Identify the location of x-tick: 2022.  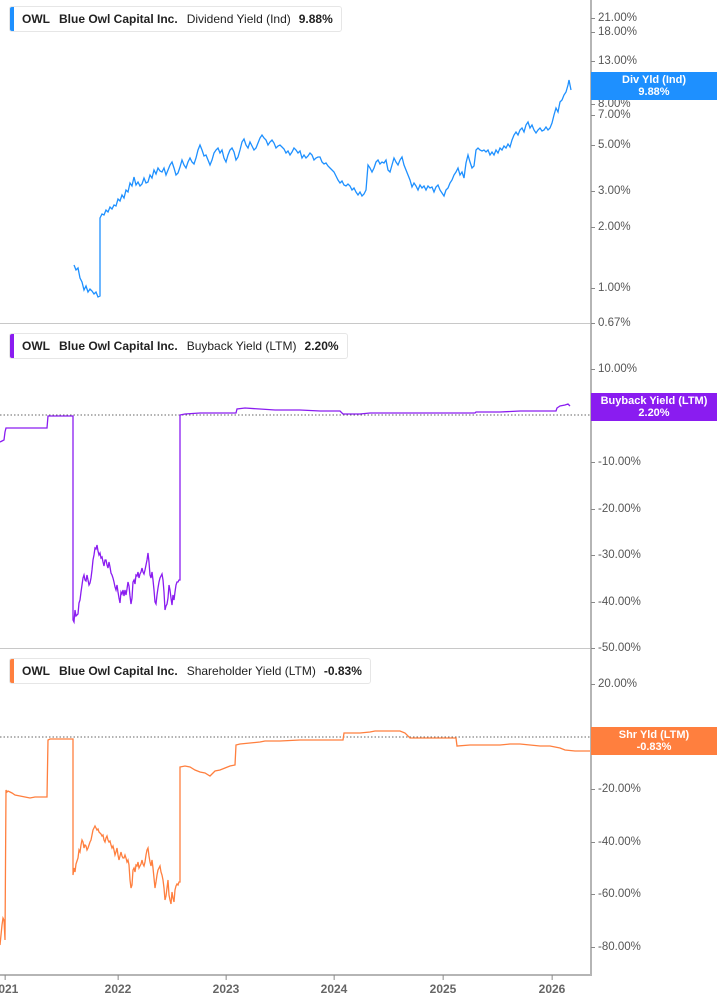
(118, 985).